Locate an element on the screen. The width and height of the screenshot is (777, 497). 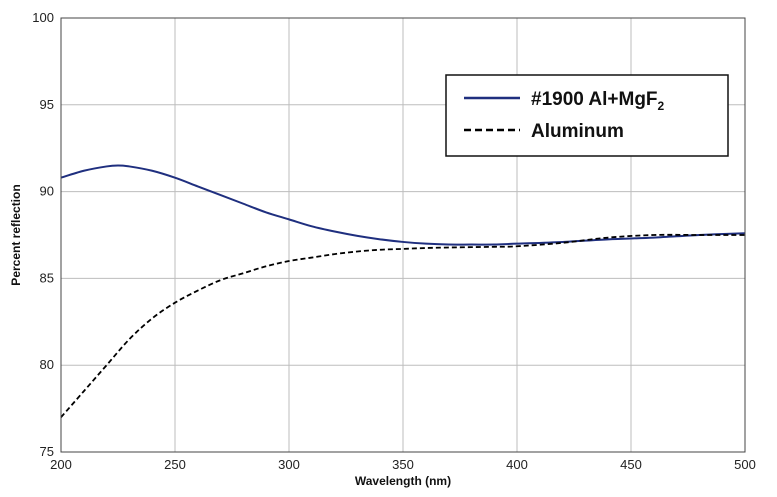
x-tick-label: 500 is located at coordinates (745, 464).